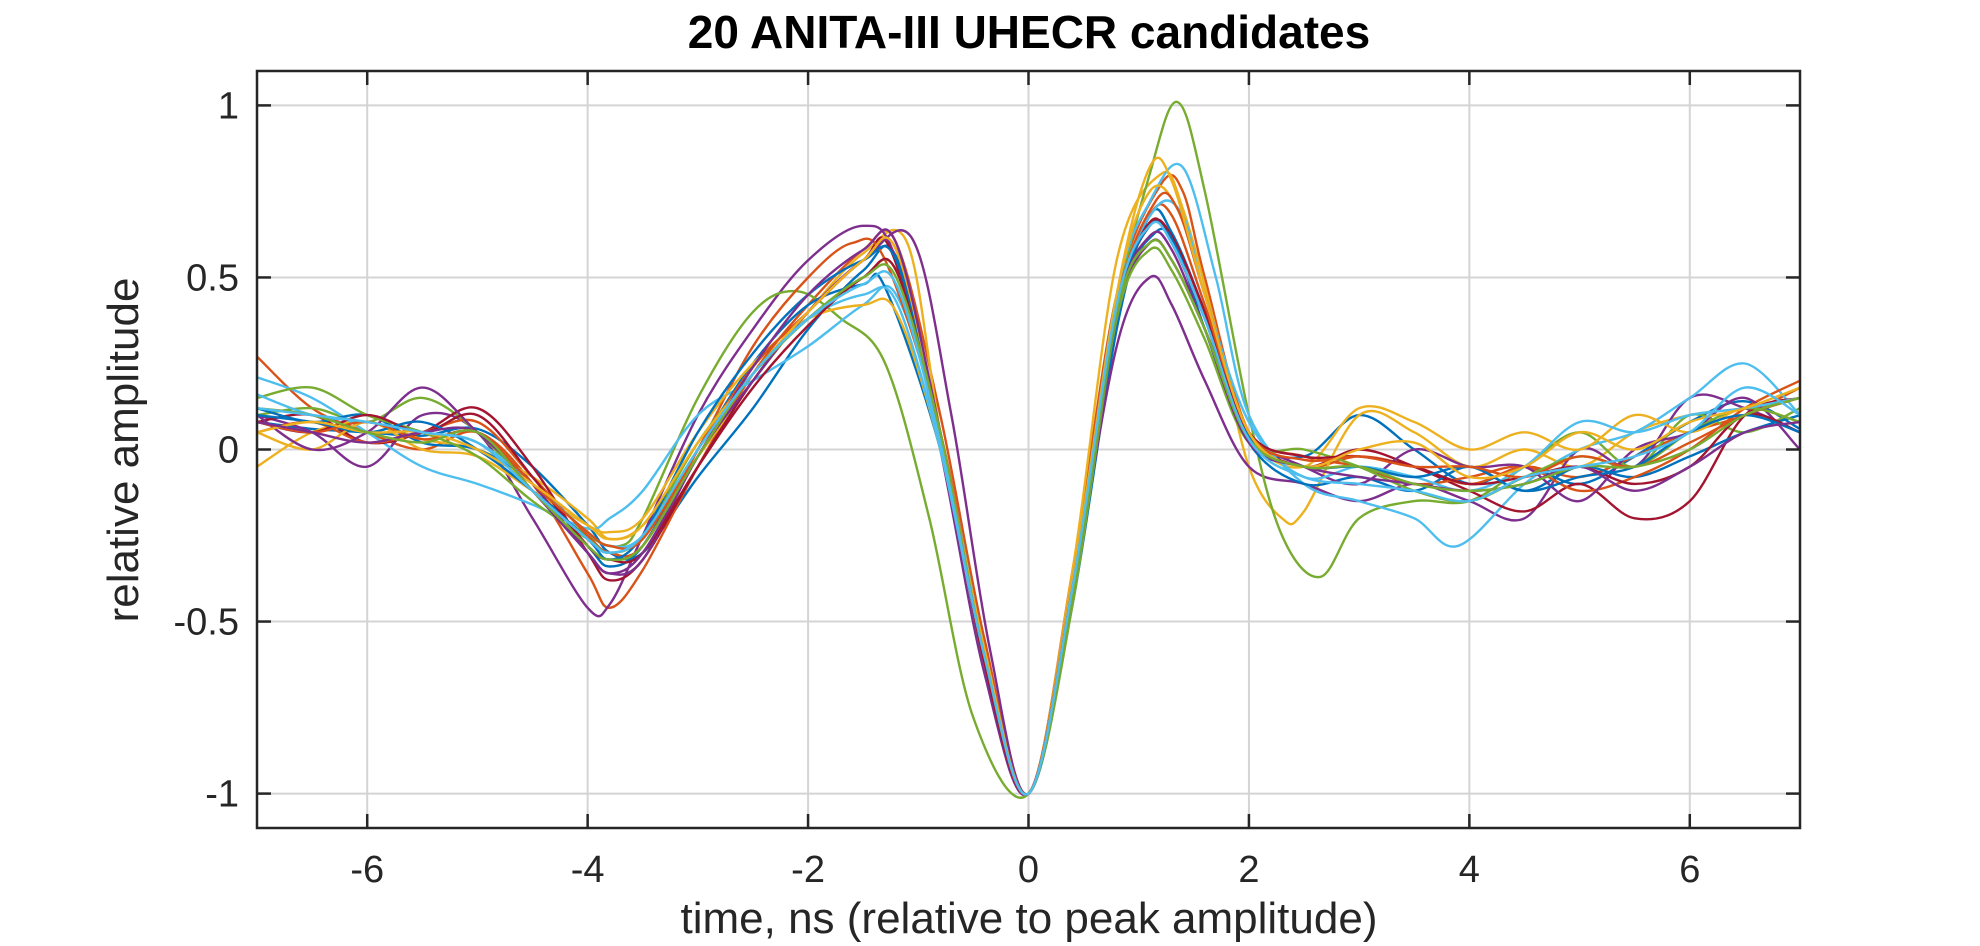 The height and width of the screenshot is (946, 1980). I want to click on x-tick-label: 6, so click(1689, 870).